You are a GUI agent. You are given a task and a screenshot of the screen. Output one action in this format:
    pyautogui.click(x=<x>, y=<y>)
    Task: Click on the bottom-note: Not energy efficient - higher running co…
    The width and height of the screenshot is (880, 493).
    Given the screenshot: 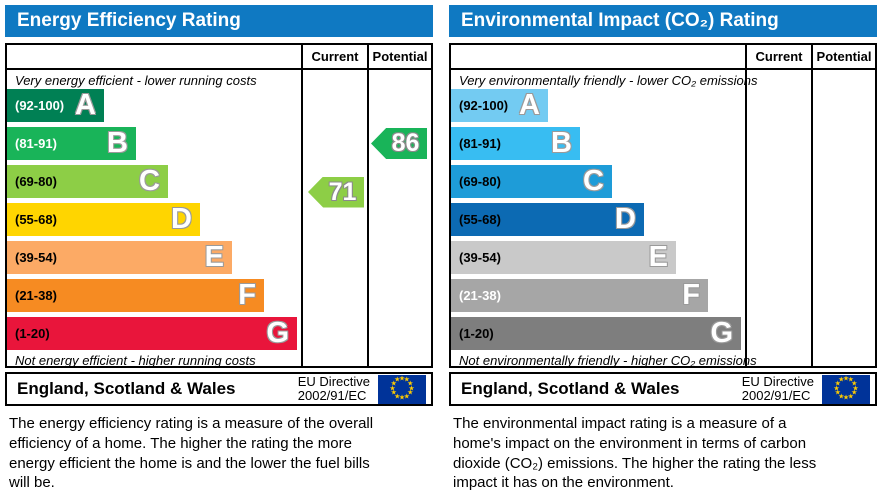 What is the action you would take?
    pyautogui.click(x=135, y=360)
    